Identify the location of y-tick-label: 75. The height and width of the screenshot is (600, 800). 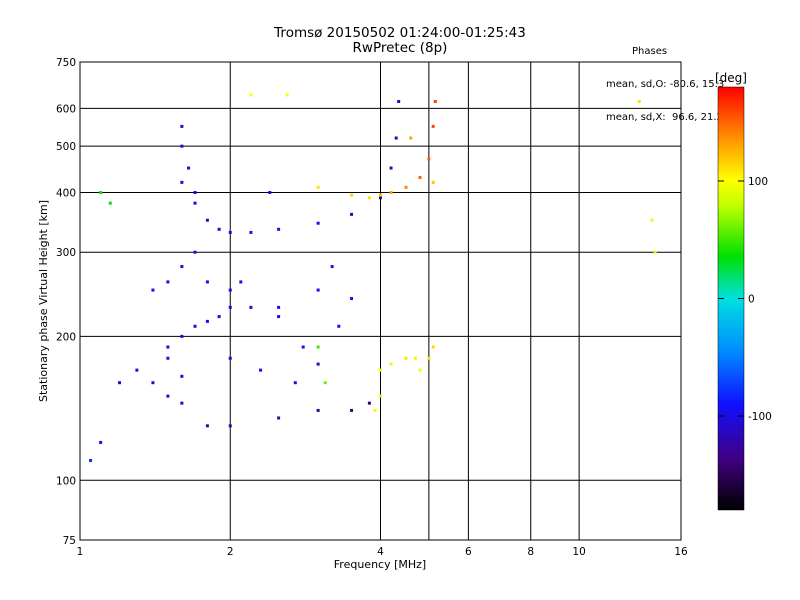
(69, 541).